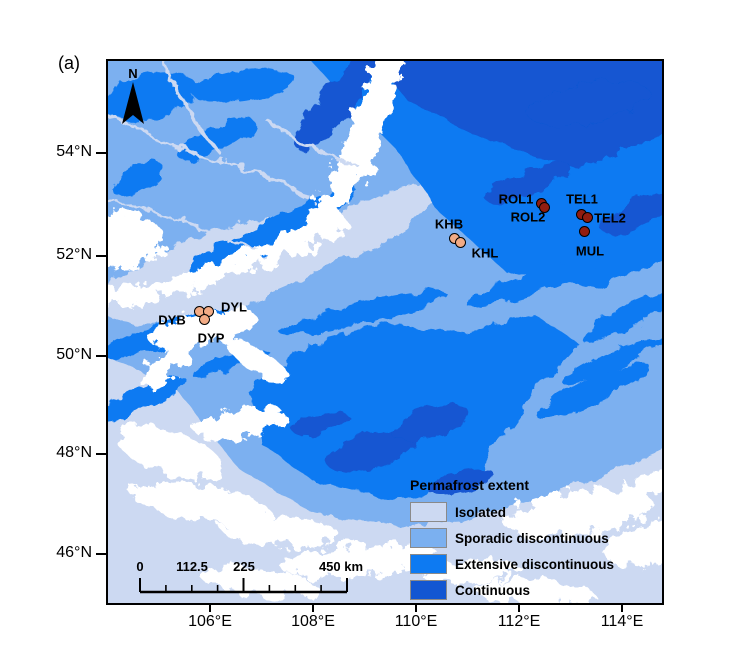 The height and width of the screenshot is (669, 733). What do you see at coordinates (492, 590) in the screenshot?
I see `legend-item-label: Continuous` at bounding box center [492, 590].